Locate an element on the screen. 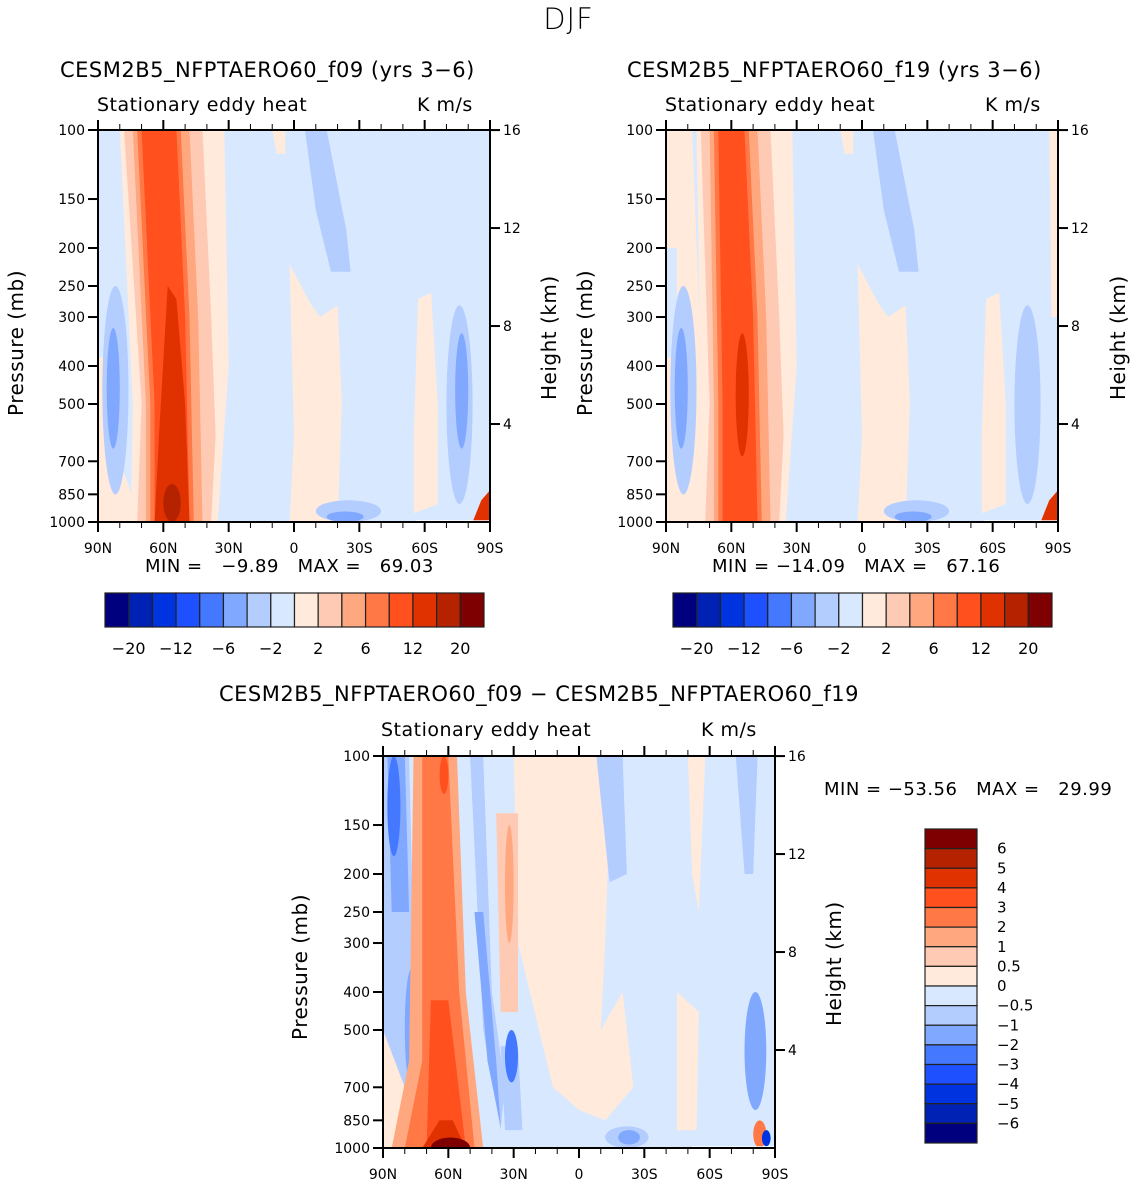 The image size is (1137, 1185). y-tick-label: 700 is located at coordinates (639, 462).